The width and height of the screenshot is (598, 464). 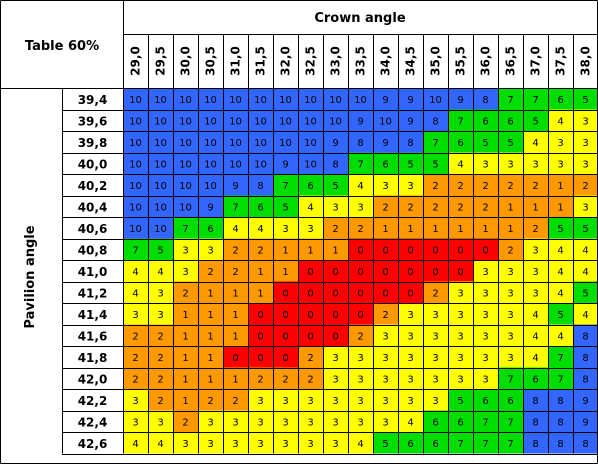 What do you see at coordinates (93, 444) in the screenshot?
I see `y-tick-label: 42,6` at bounding box center [93, 444].